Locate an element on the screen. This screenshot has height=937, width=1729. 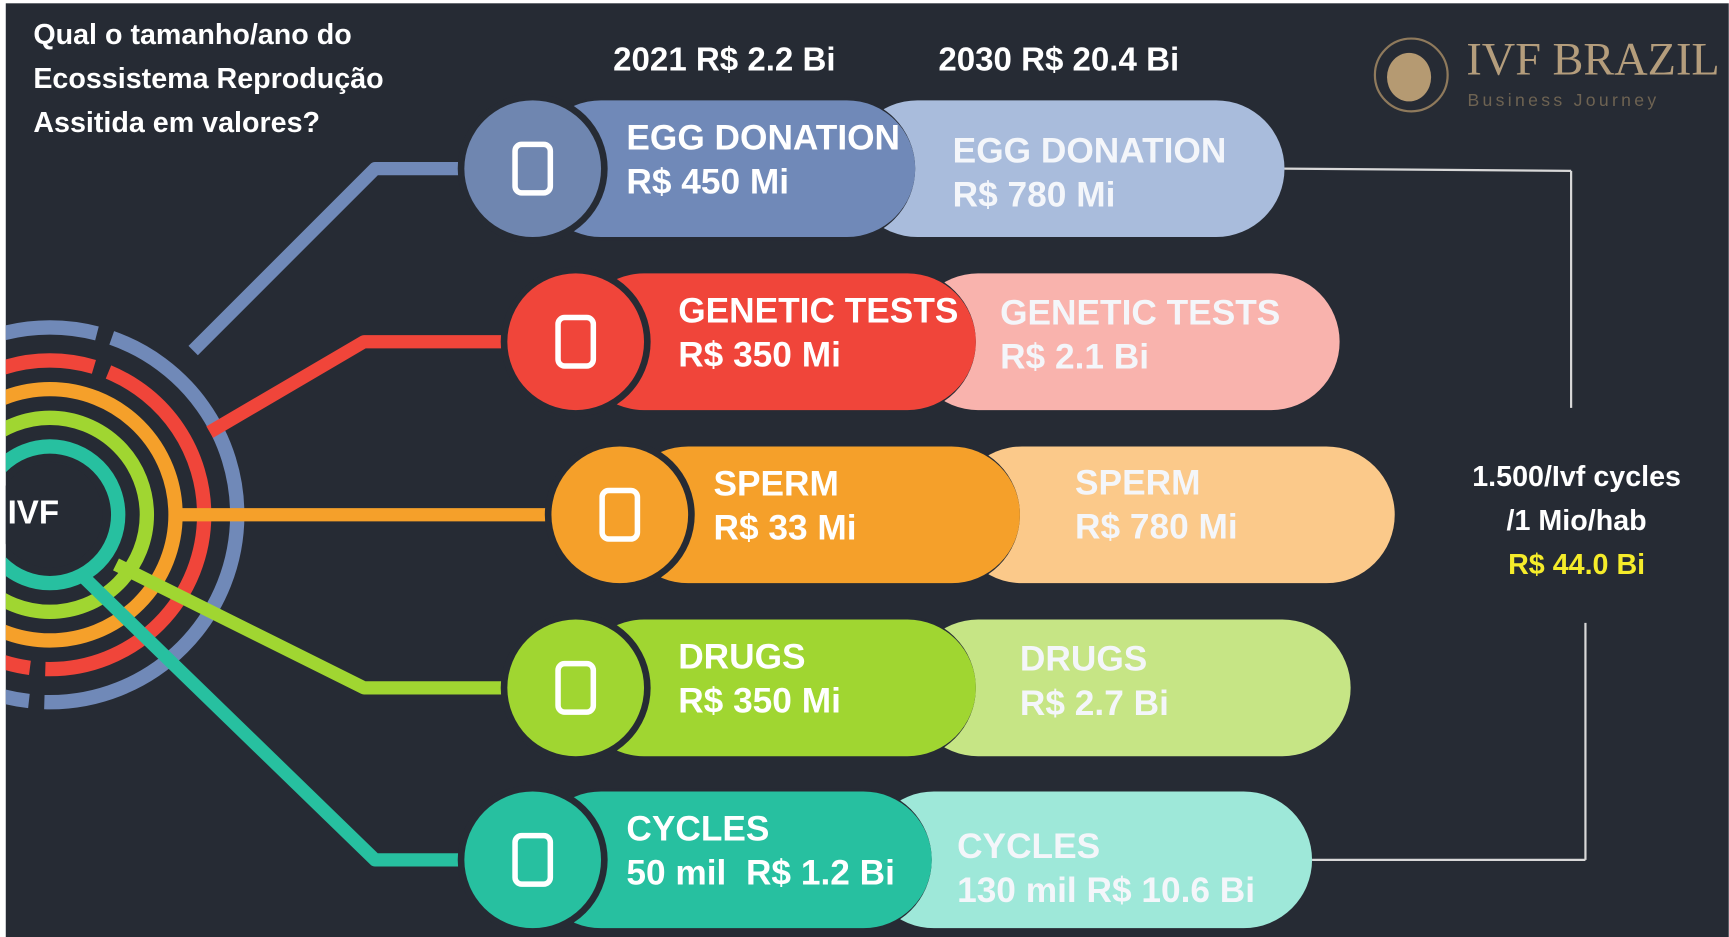
bracket is located at coordinates (1428, 169).